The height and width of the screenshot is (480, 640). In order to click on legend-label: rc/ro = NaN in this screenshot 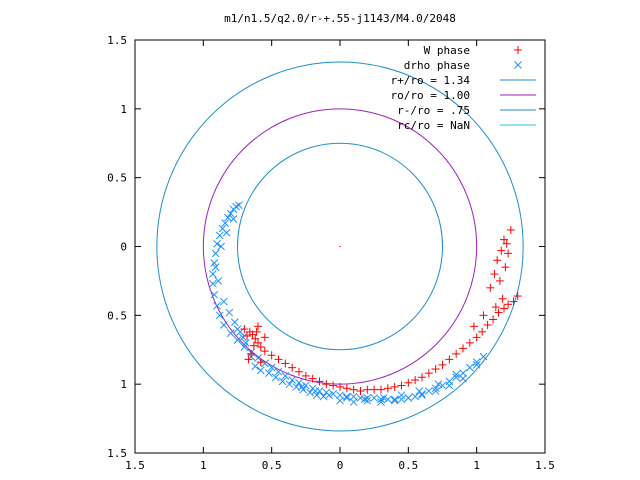, I will do `click(433, 125)`.